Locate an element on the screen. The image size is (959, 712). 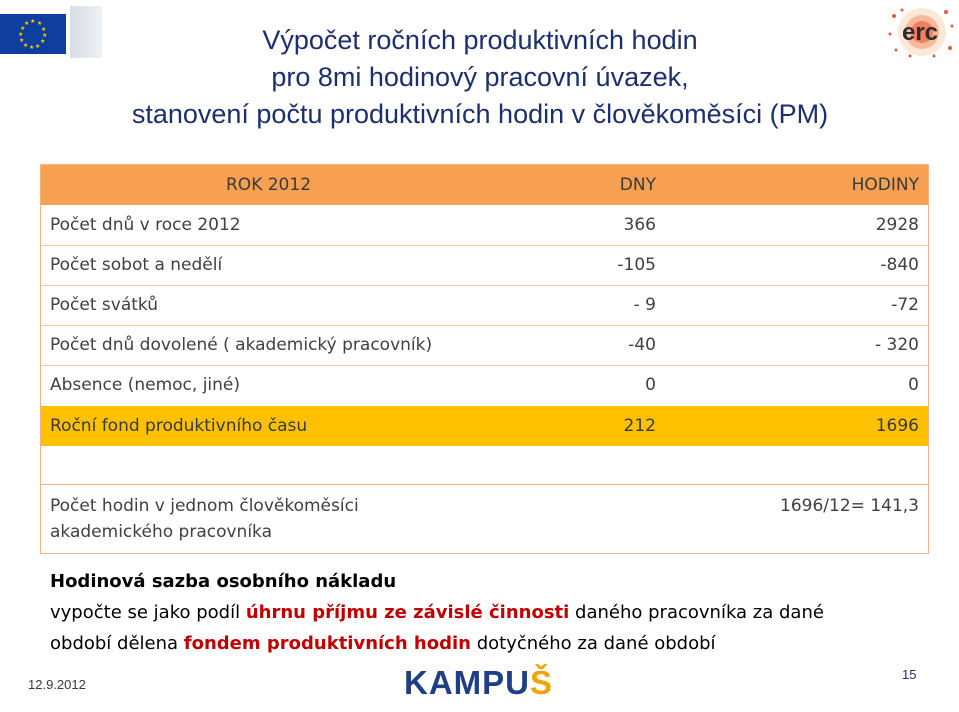
note-text: období dělena is located at coordinates (117, 643).